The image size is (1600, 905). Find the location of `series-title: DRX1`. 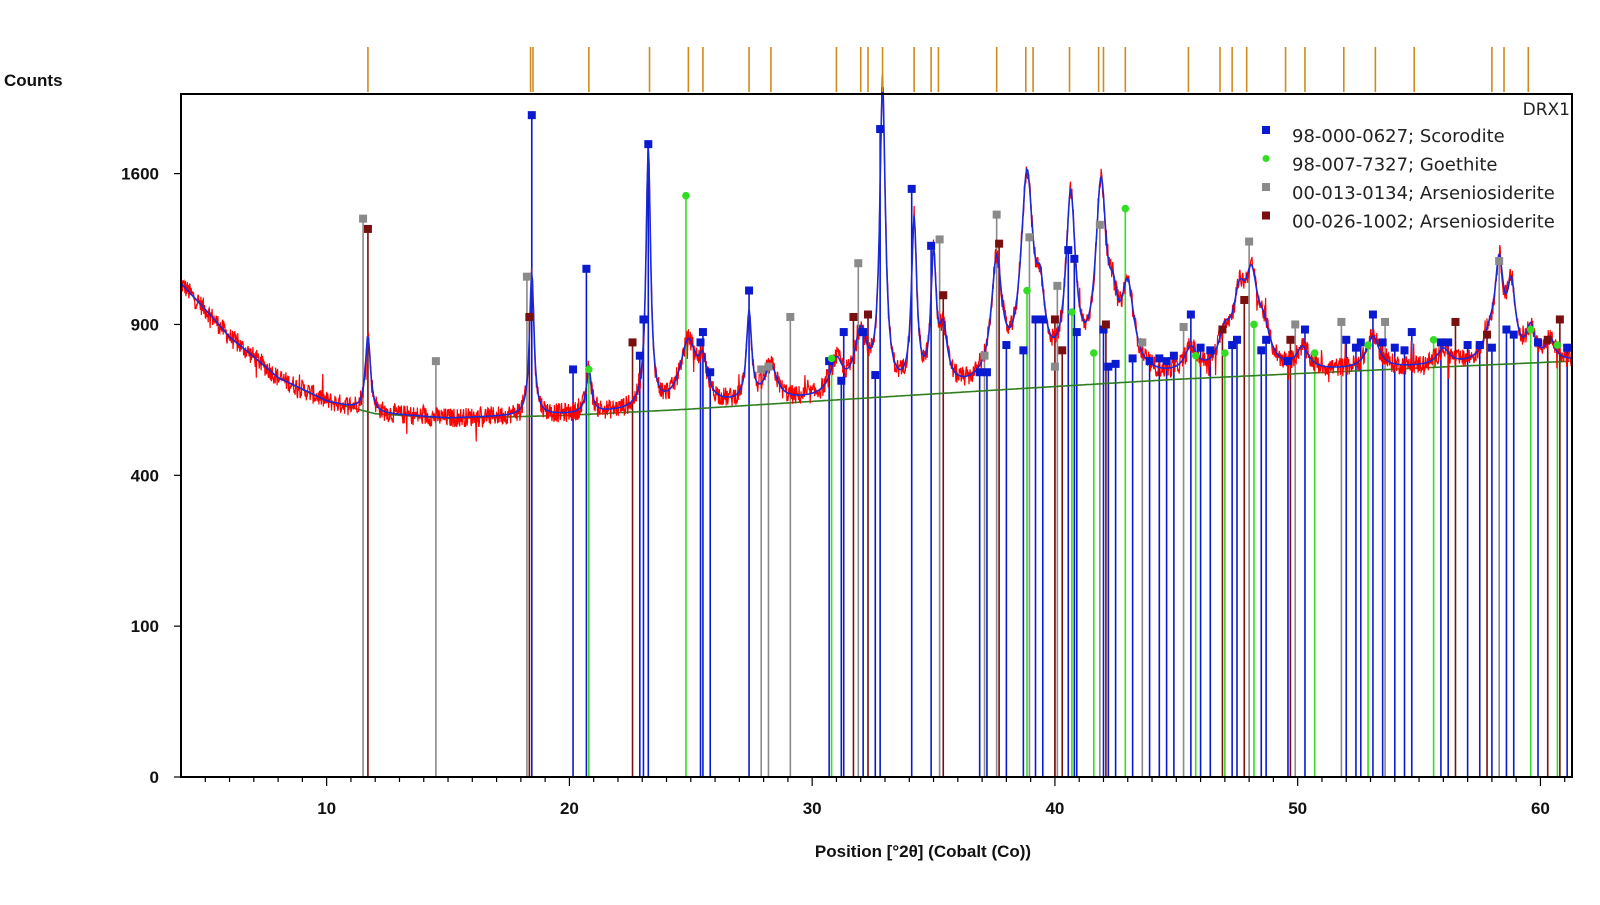

series-title: DRX1 is located at coordinates (1546, 110).